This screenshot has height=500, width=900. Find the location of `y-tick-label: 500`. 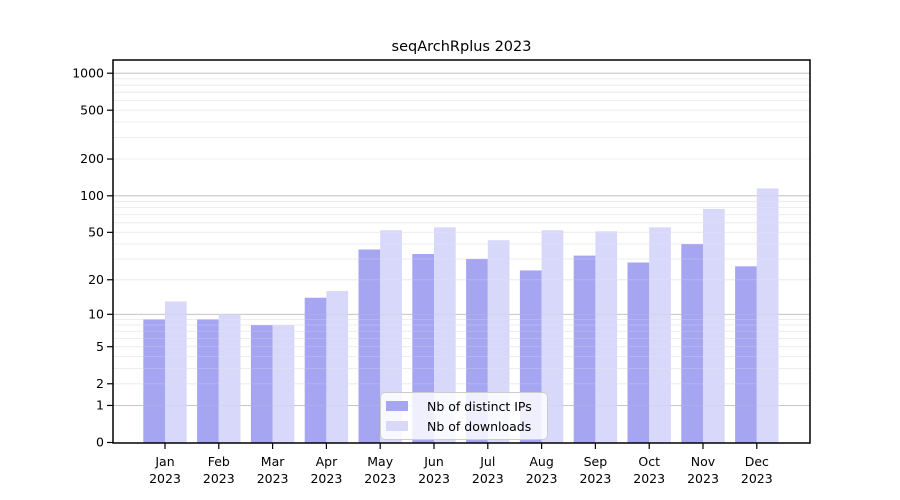

y-tick-label: 500 is located at coordinates (92, 109).